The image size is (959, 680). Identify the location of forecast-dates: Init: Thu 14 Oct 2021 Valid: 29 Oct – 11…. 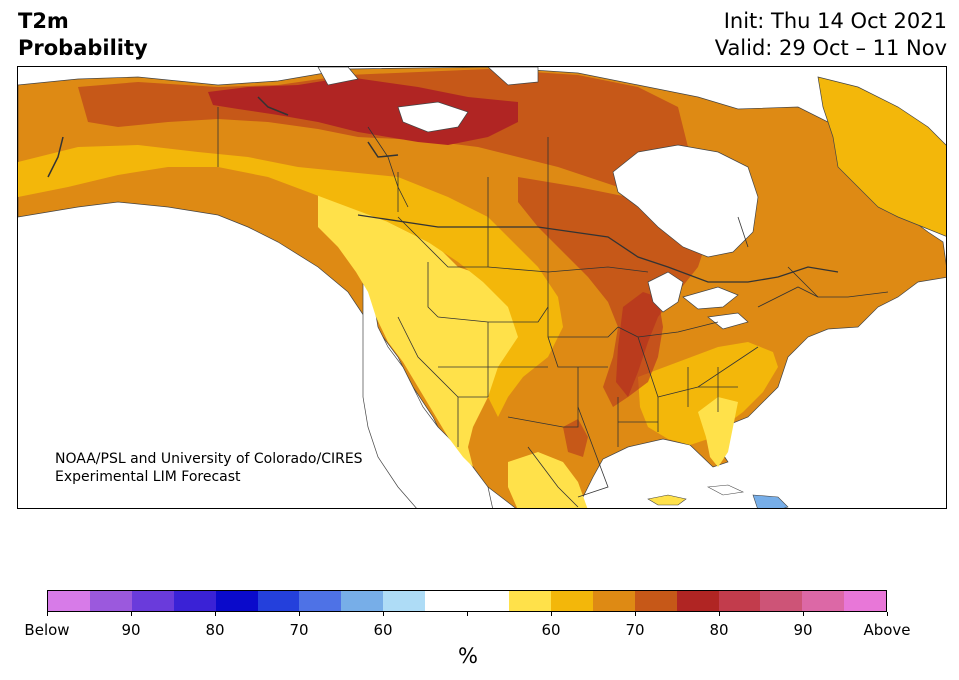
(831, 35).